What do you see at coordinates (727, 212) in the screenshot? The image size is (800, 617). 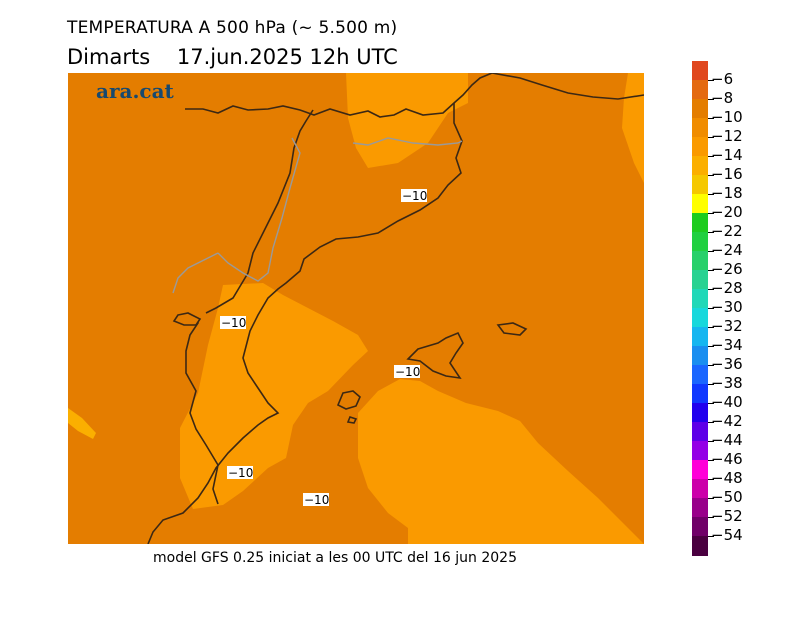 I see `colorbar-label: −20` at bounding box center [727, 212].